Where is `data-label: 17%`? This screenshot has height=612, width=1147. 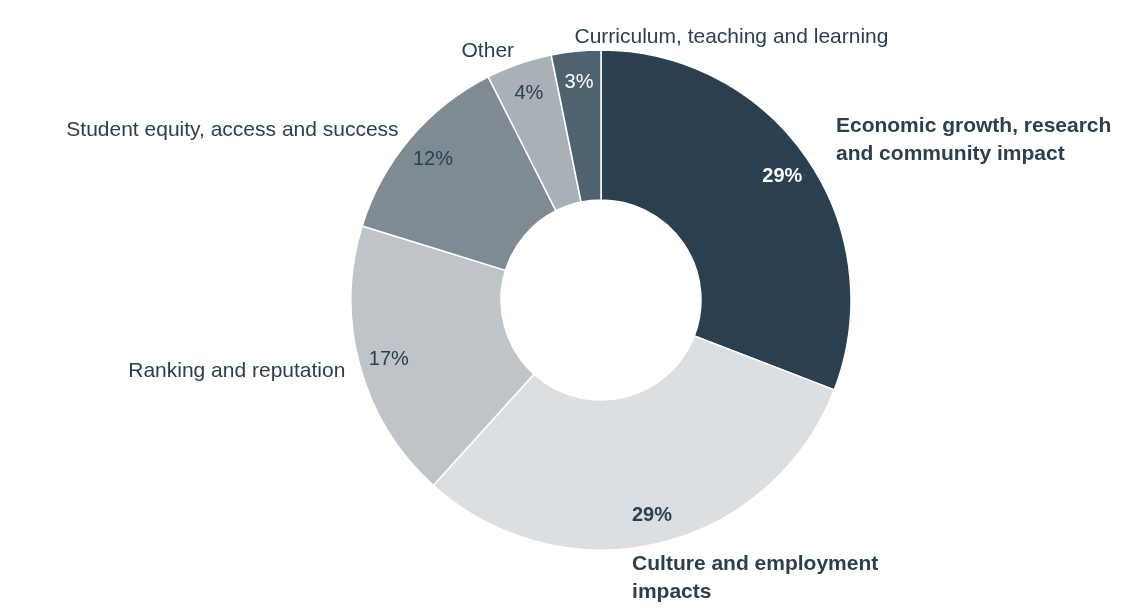 data-label: 17% is located at coordinates (389, 358).